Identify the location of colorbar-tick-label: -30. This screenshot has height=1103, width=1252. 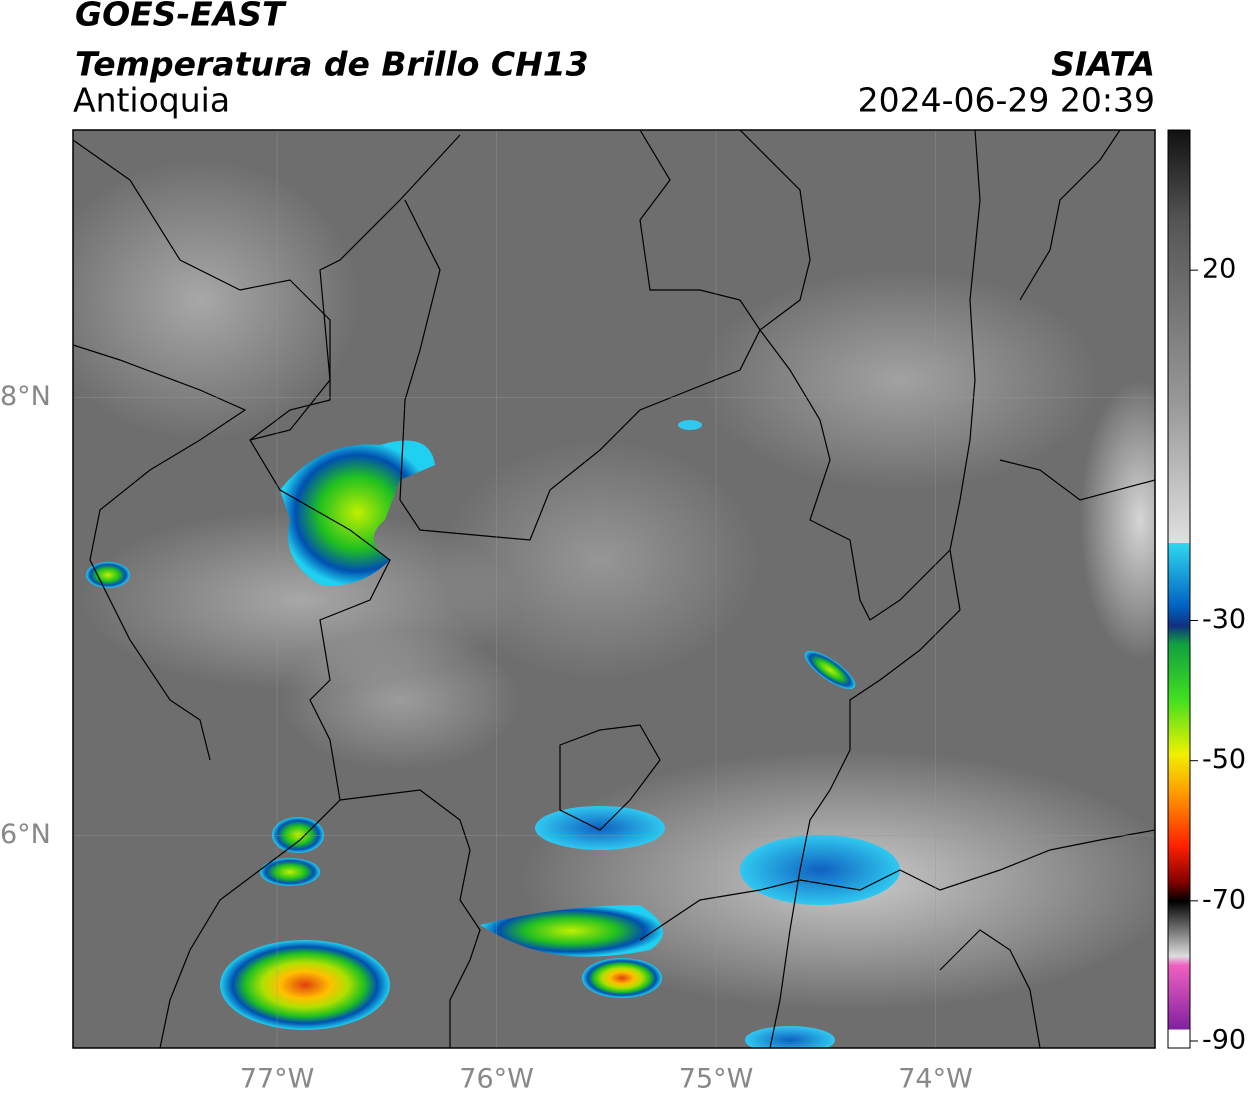
(1224, 619).